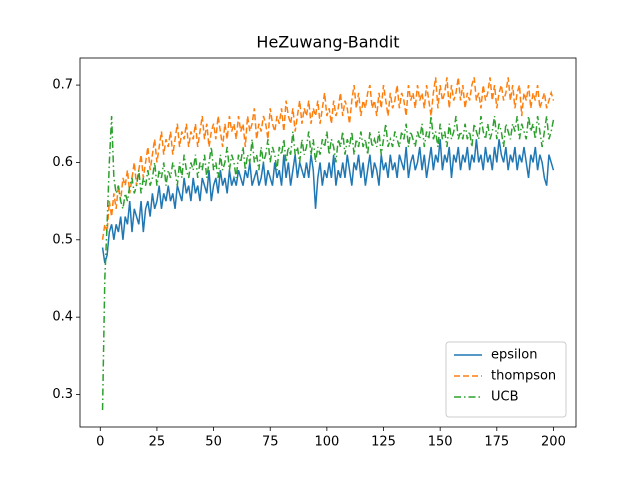 The width and height of the screenshot is (640, 480). What do you see at coordinates (383, 442) in the screenshot?
I see `x-tick-label: 125` at bounding box center [383, 442].